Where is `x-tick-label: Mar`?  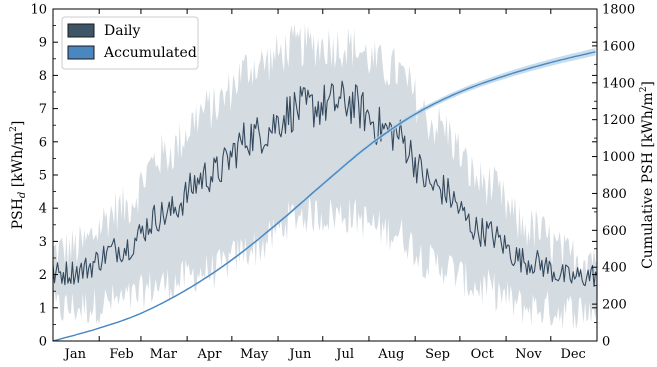 x-tick-label: Mar is located at coordinates (164, 354).